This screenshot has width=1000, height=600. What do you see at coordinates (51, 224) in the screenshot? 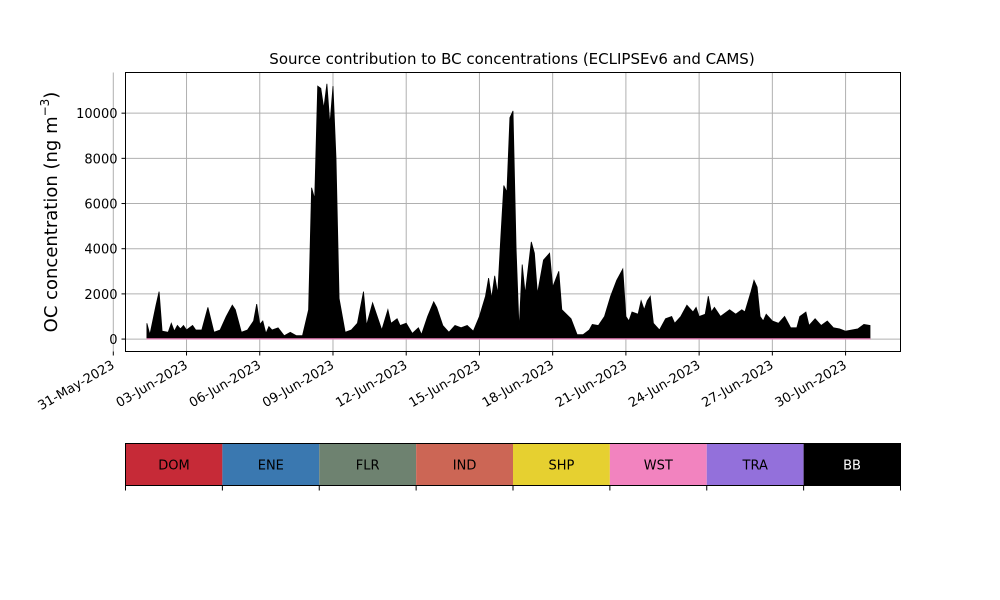
I see `y-axis-label-main: OC concentration (ng m` at bounding box center [51, 224].